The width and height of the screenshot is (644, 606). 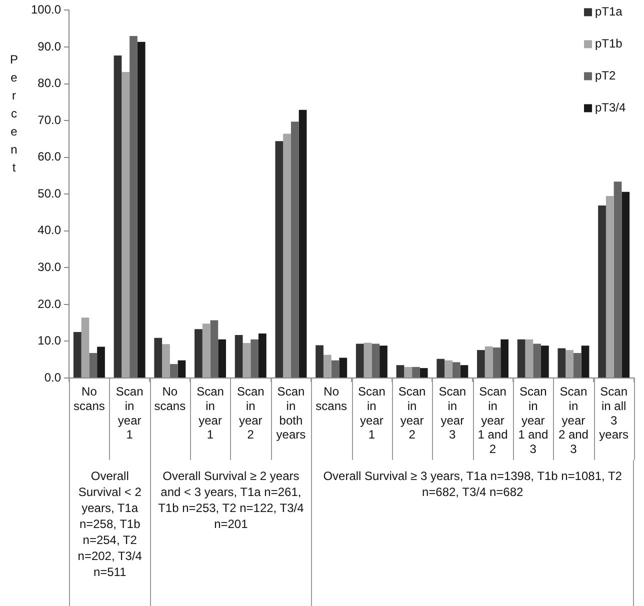 What do you see at coordinates (50, 46) in the screenshot?
I see `y-tick-label: 90.0` at bounding box center [50, 46].